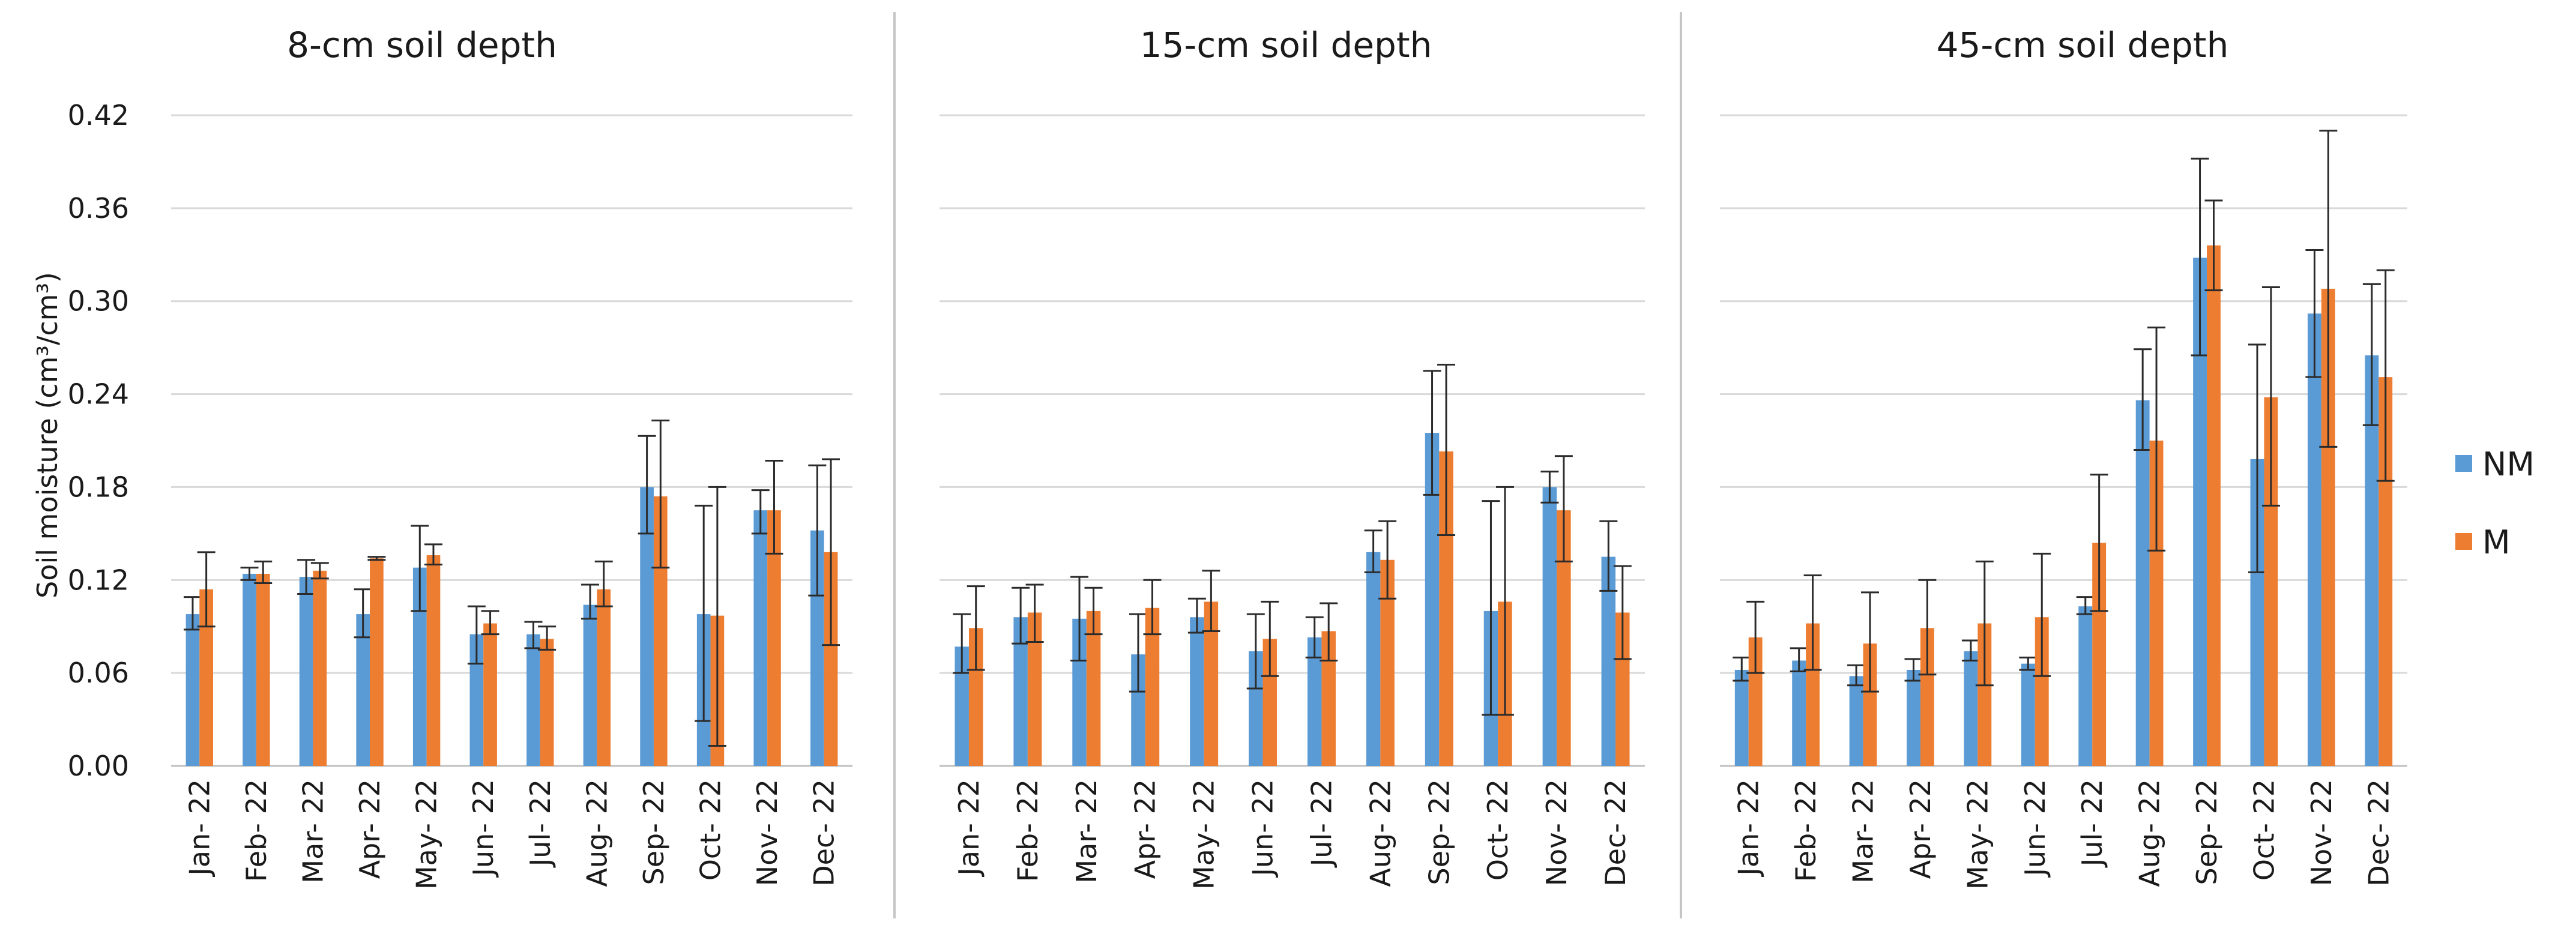  Describe the element at coordinates (767, 832) in the screenshot. I see `x-tick-label-8cm: Nov- 22` at that location.